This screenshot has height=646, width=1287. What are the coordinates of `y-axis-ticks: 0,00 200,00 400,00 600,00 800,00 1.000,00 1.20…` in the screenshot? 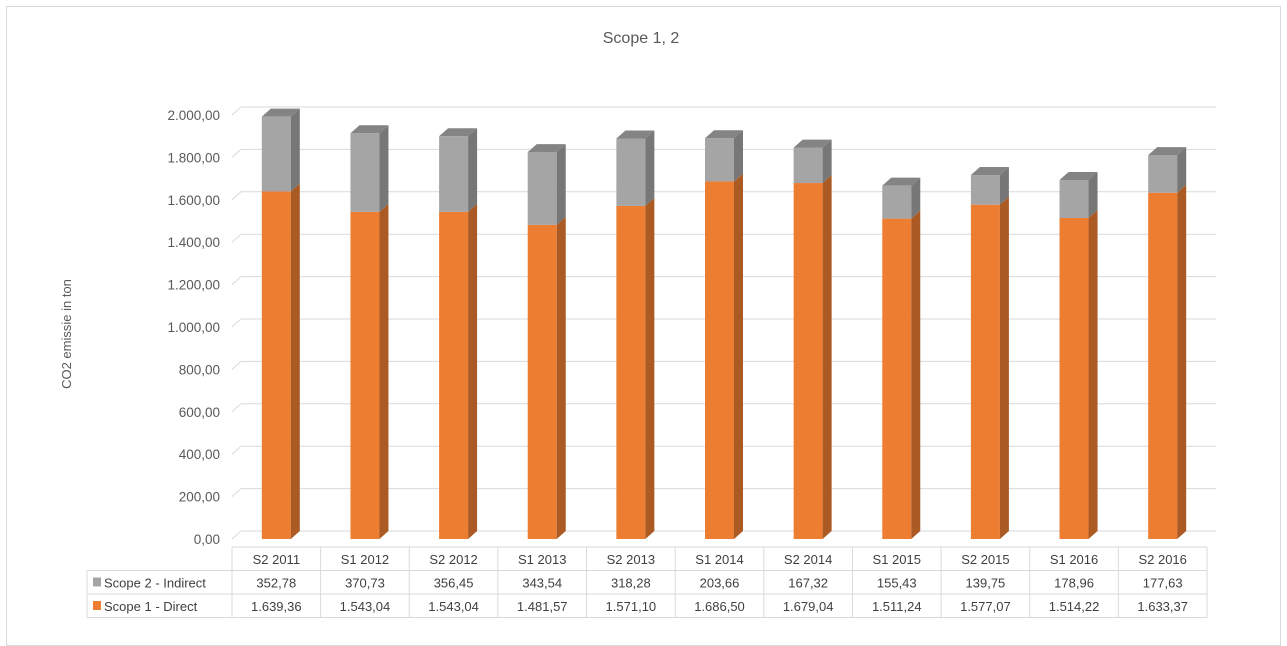 It's located at (193, 327).